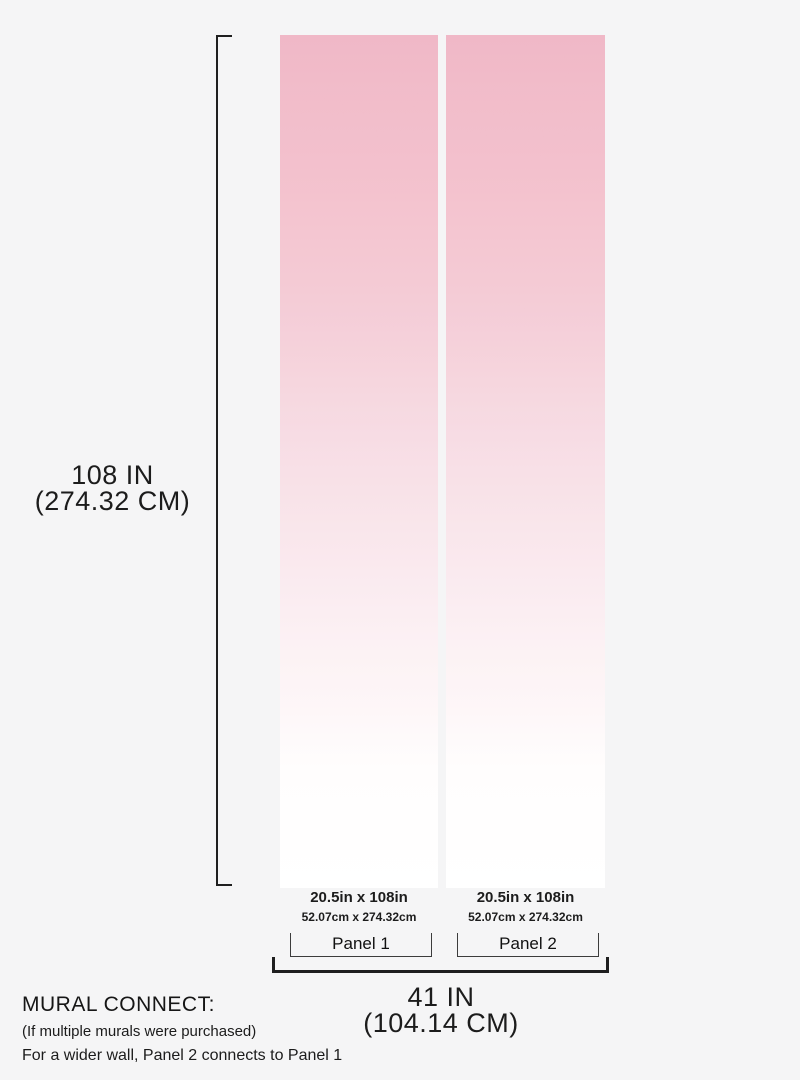 The height and width of the screenshot is (1080, 800). I want to click on width-bracket-right-tick, so click(607, 965).